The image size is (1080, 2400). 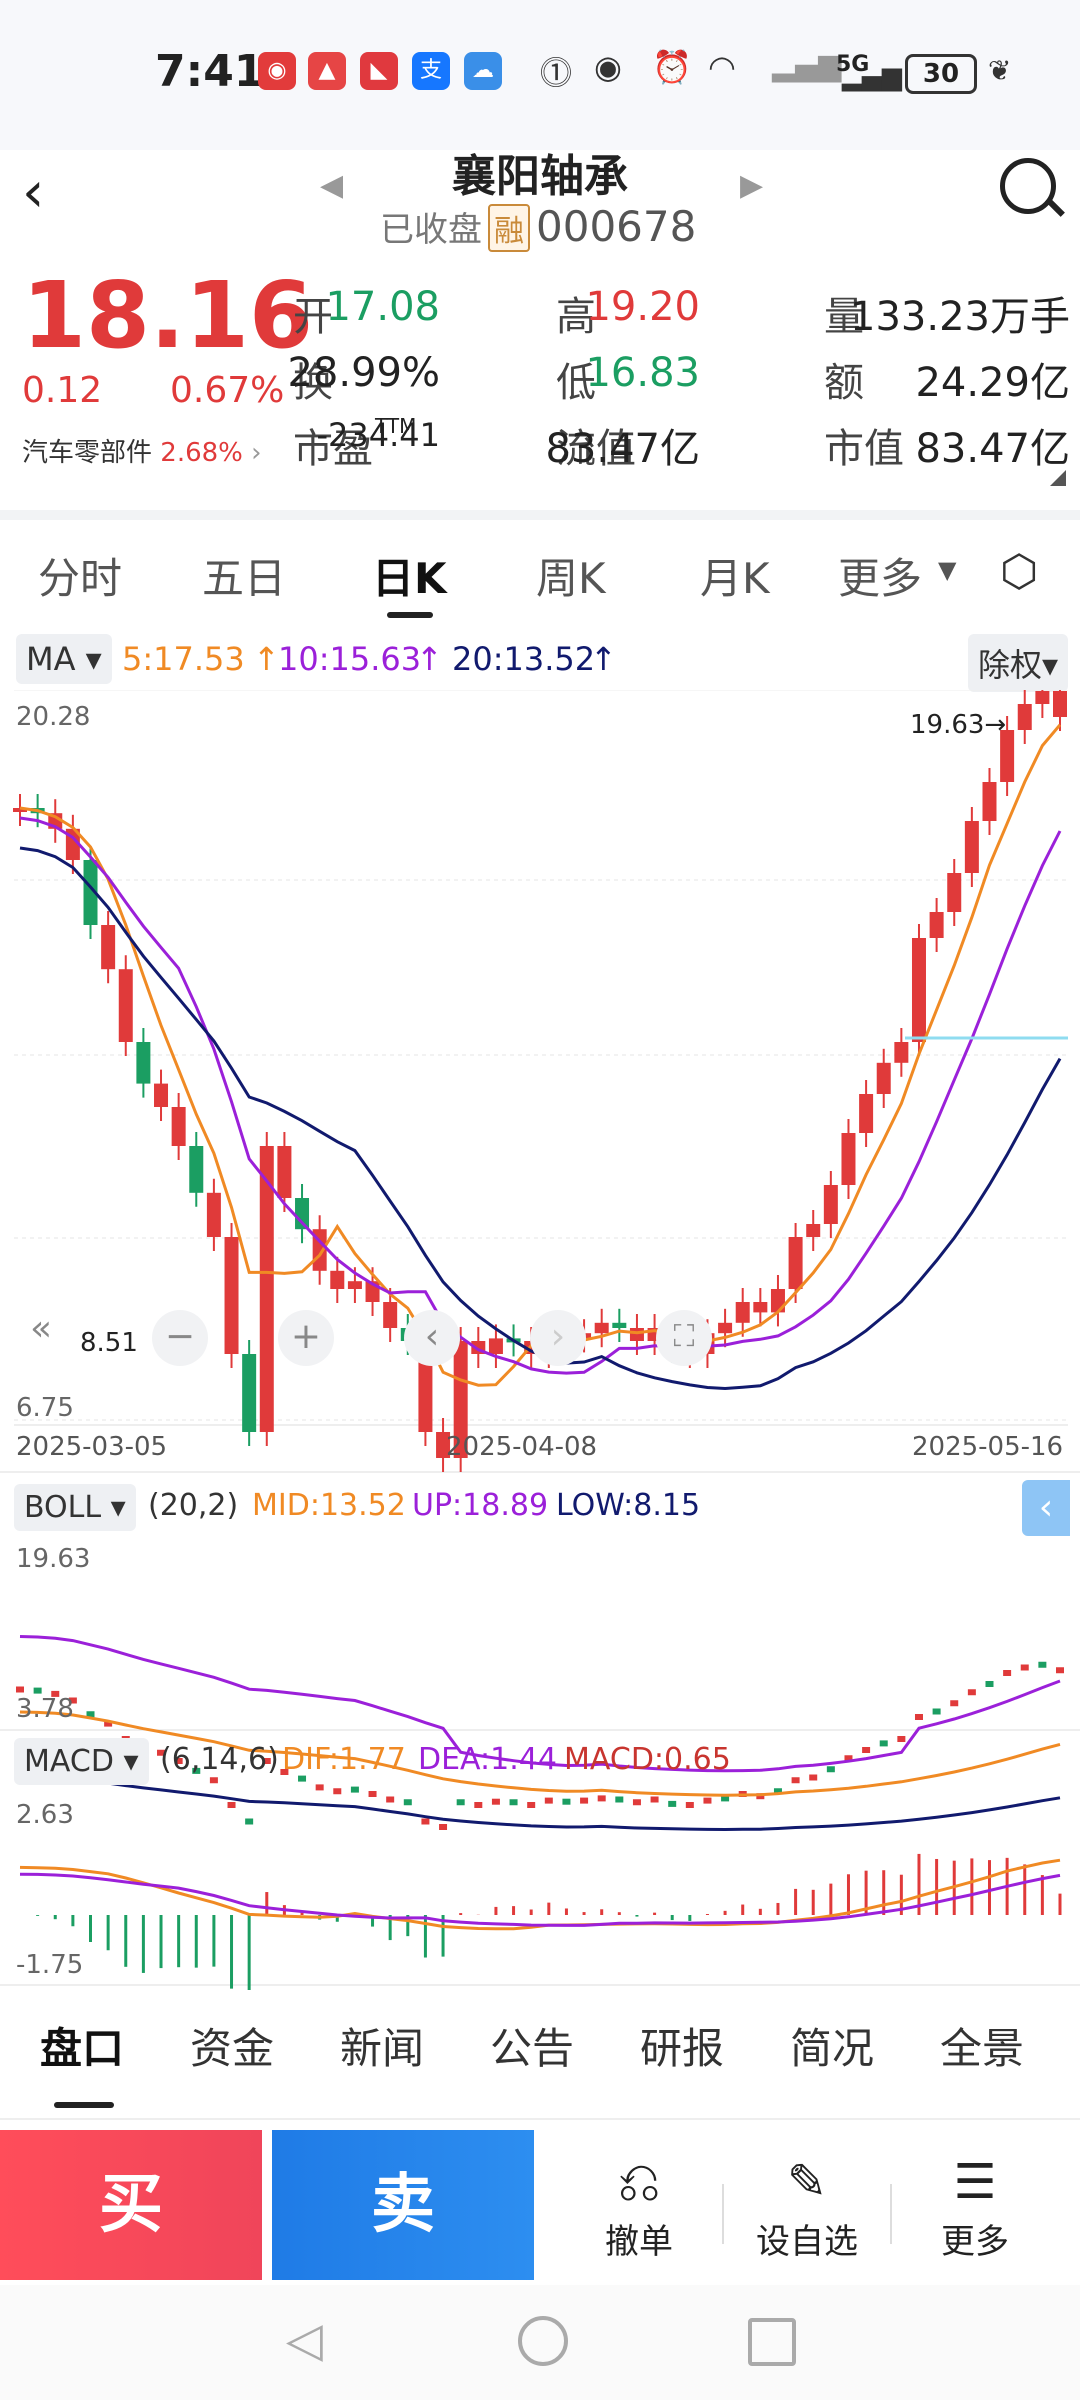 What do you see at coordinates (975, 2182) in the screenshot?
I see `menu-icon: ☰` at bounding box center [975, 2182].